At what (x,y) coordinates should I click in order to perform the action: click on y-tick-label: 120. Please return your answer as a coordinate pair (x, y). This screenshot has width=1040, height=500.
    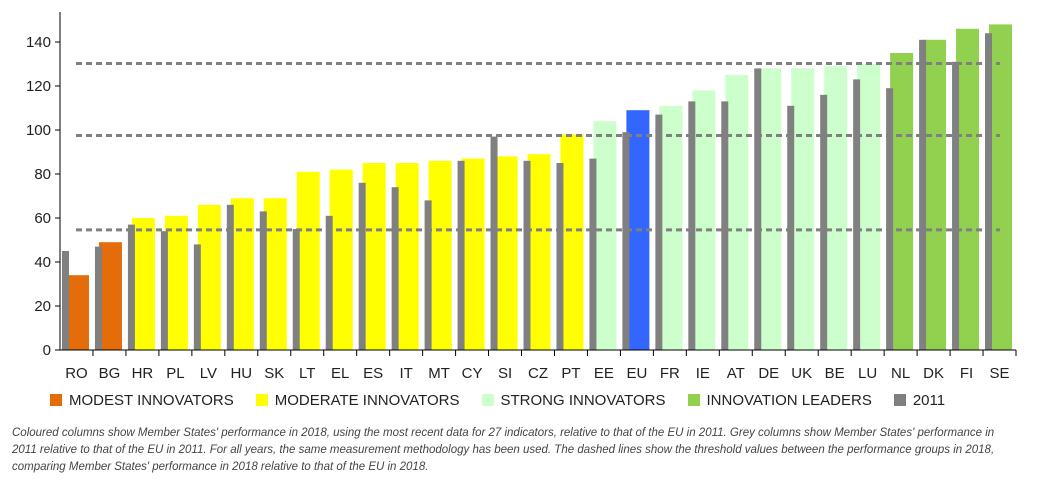
    Looking at the image, I should click on (38, 86).